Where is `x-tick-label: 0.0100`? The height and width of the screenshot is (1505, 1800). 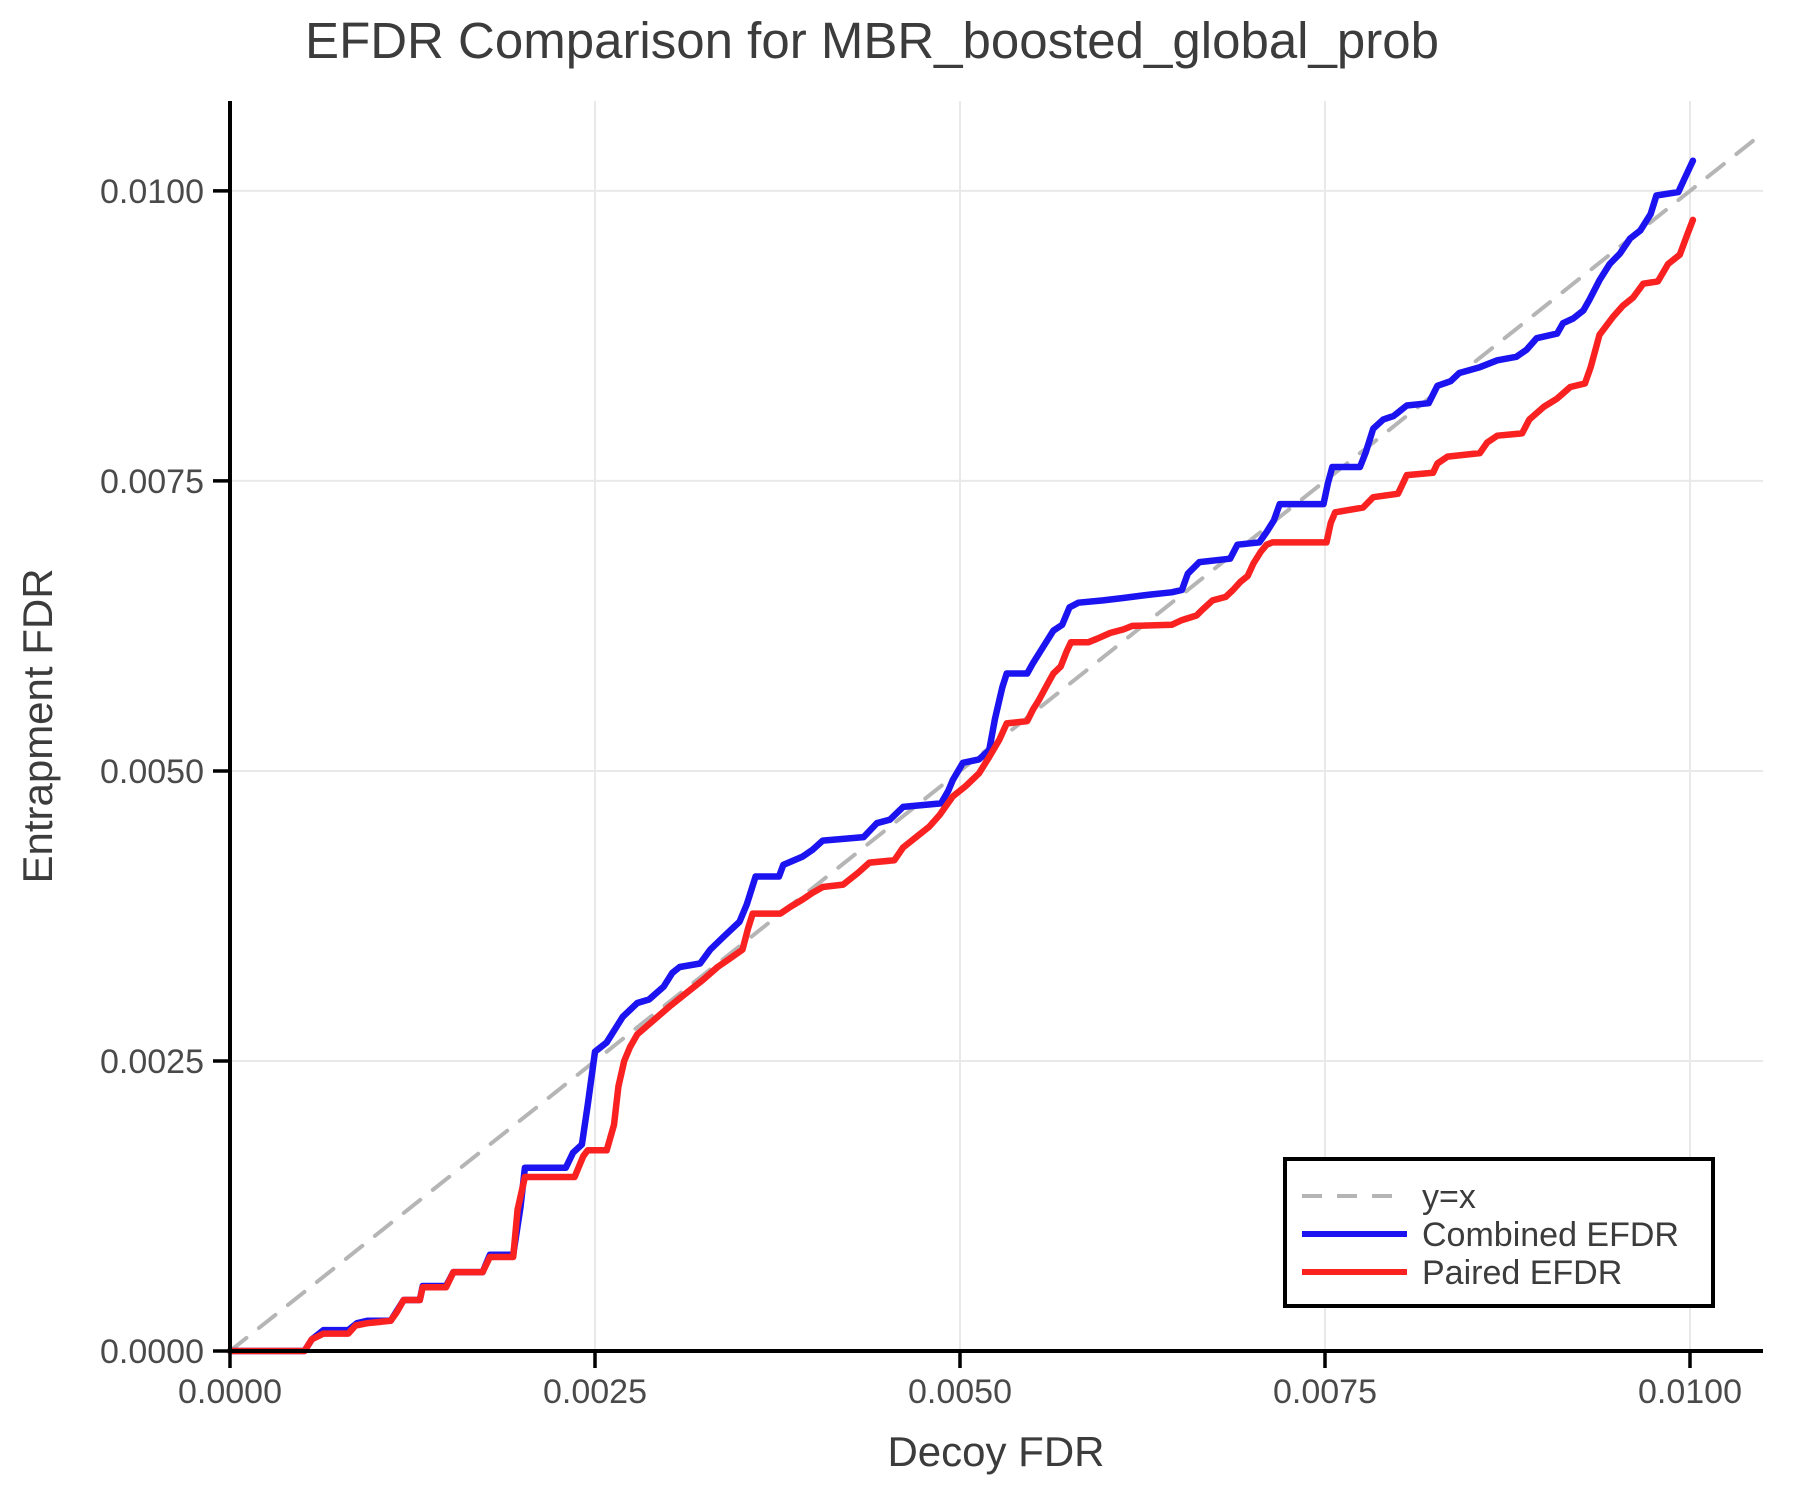 x-tick-label: 0.0100 is located at coordinates (1690, 1392).